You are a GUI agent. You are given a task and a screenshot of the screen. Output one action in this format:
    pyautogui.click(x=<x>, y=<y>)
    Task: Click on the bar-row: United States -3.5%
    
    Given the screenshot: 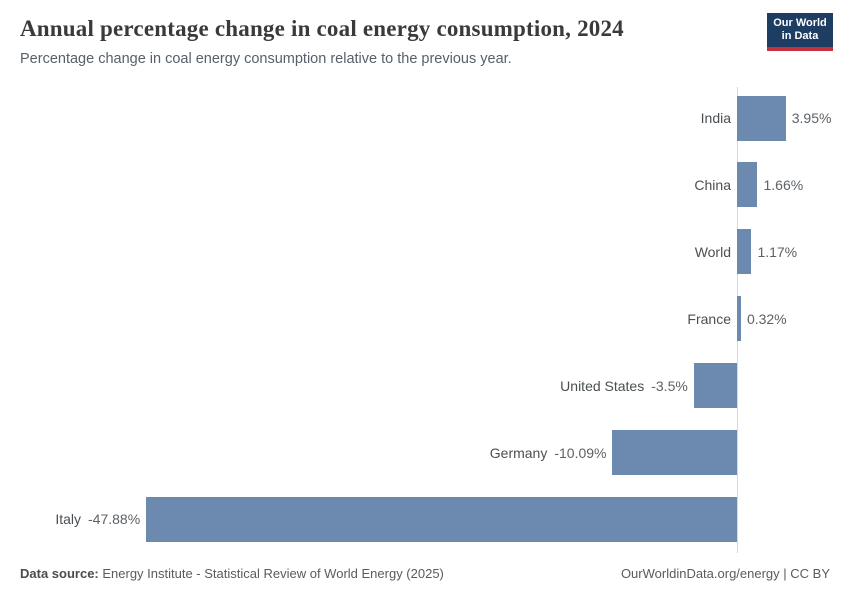 What is the action you would take?
    pyautogui.click(x=425, y=386)
    